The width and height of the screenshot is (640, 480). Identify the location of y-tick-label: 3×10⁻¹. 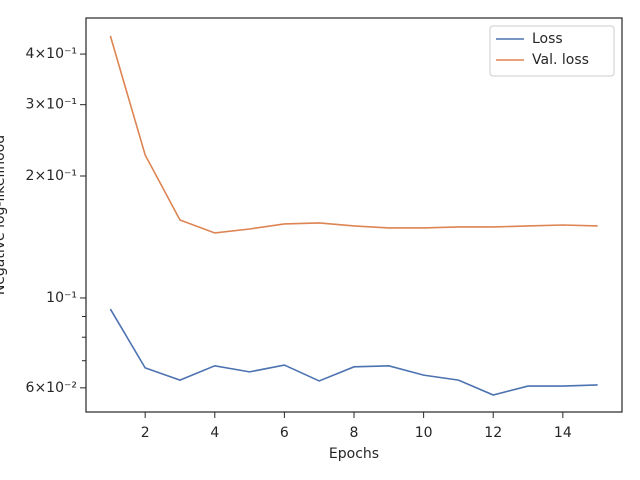
(51, 105).